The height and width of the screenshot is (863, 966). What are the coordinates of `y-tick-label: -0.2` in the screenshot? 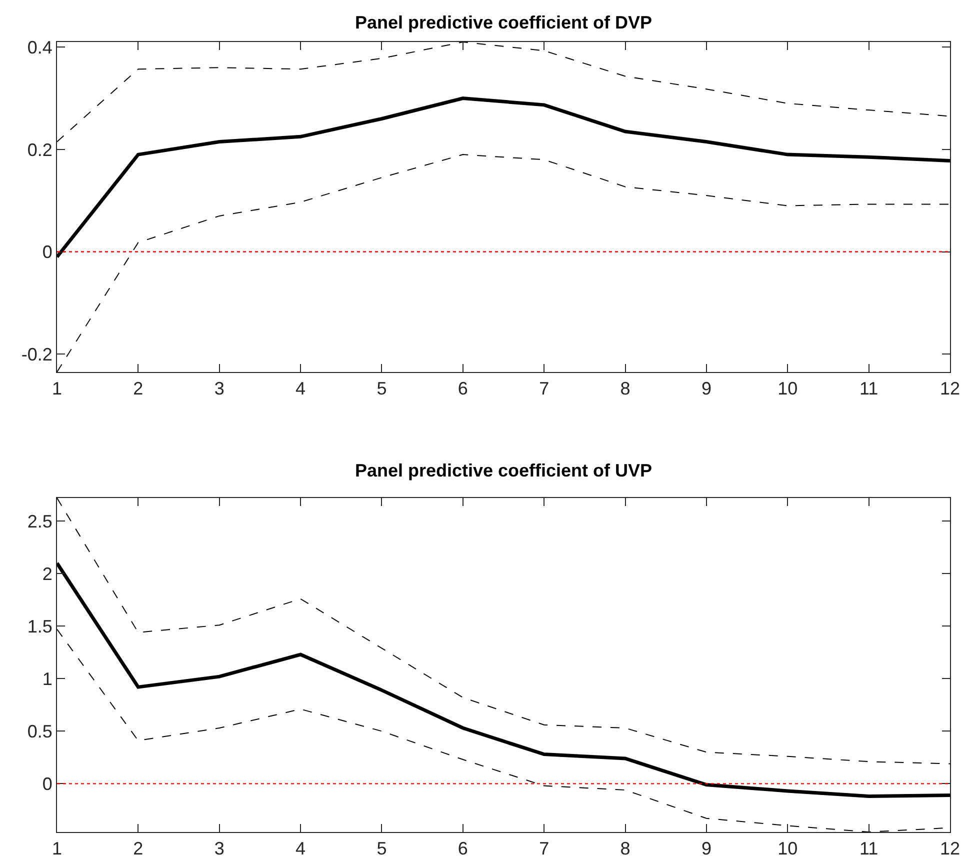 It's located at (36, 354).